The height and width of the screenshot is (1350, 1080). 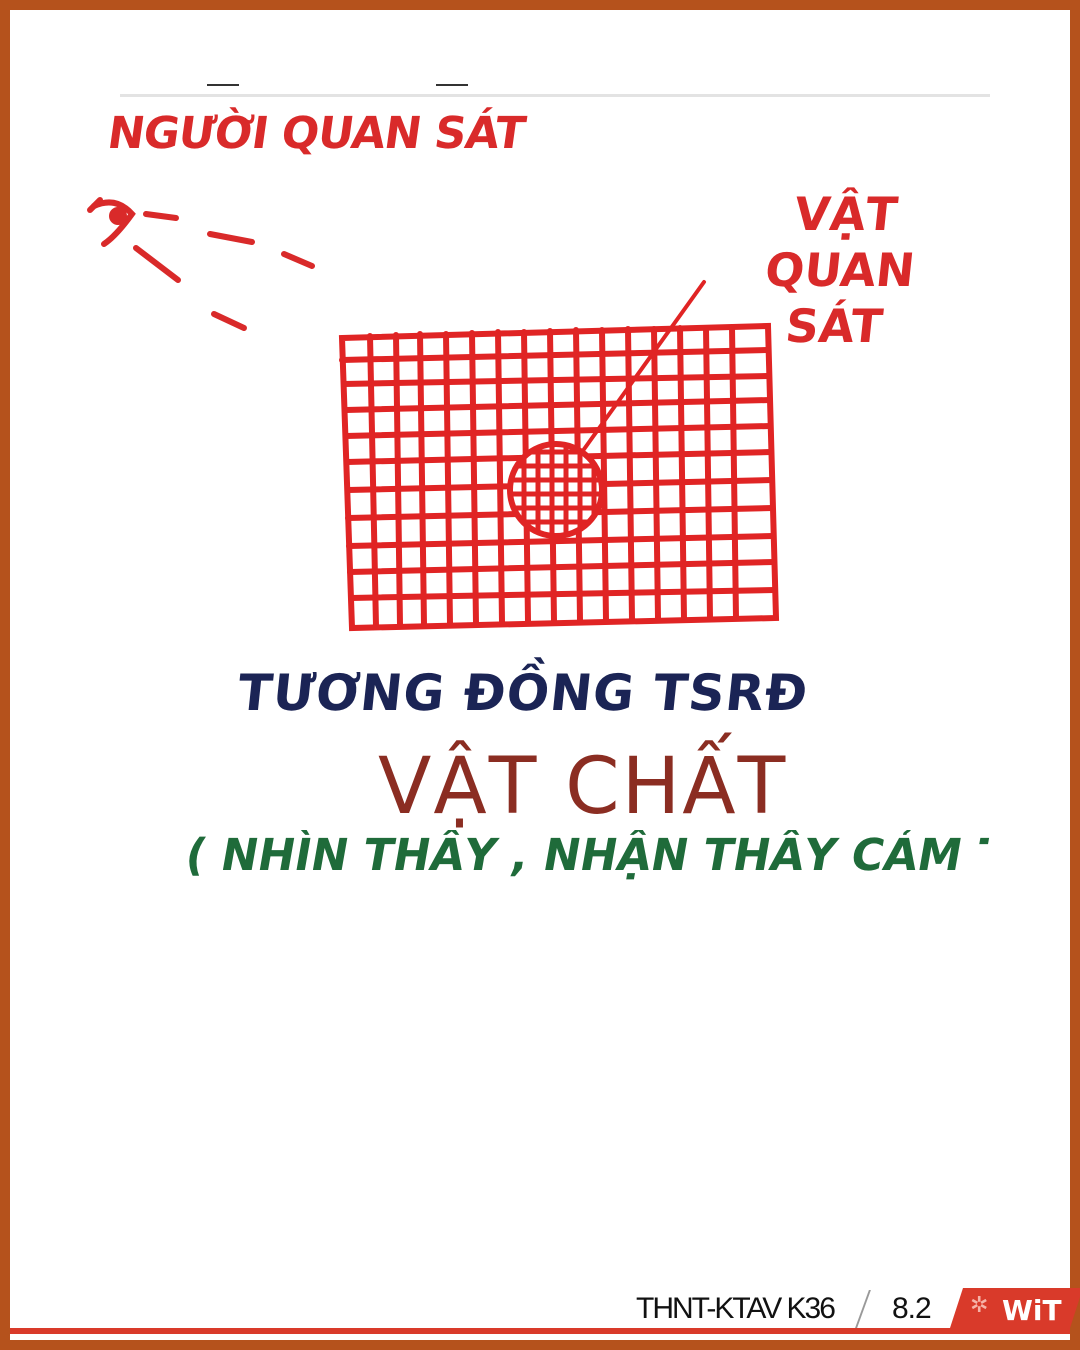 I want to click on sight-lines, so click(x=224, y=271).